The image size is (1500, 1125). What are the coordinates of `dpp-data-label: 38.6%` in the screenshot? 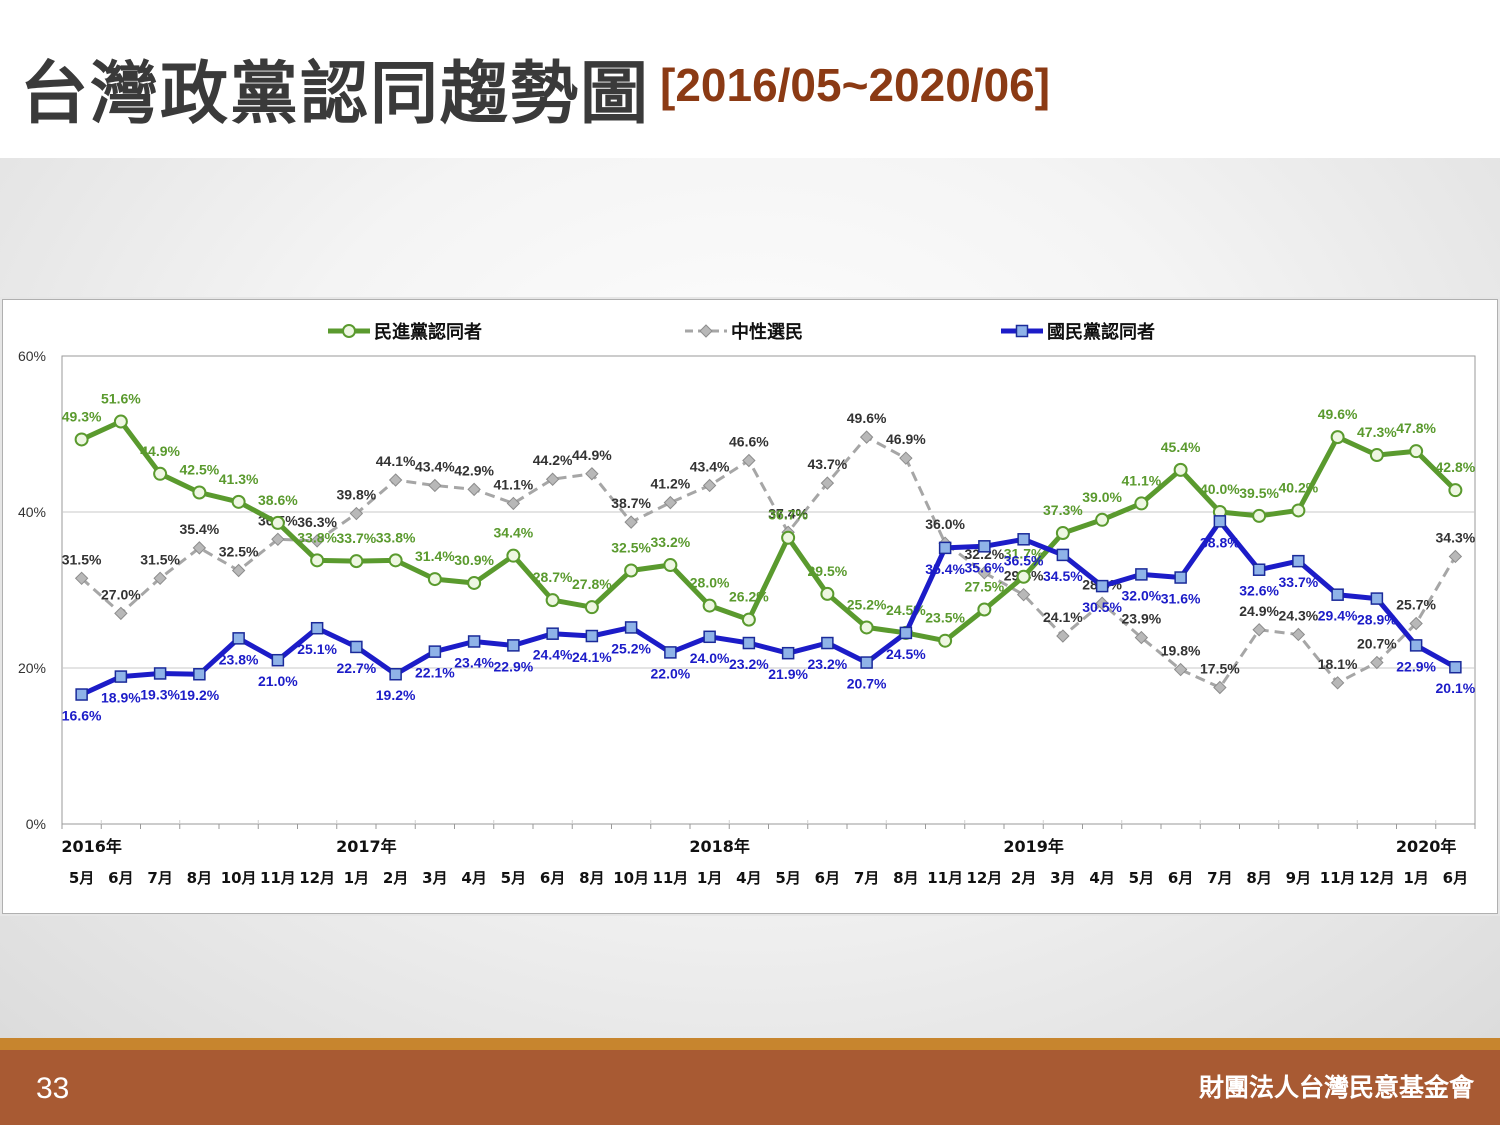 It's located at (278, 500).